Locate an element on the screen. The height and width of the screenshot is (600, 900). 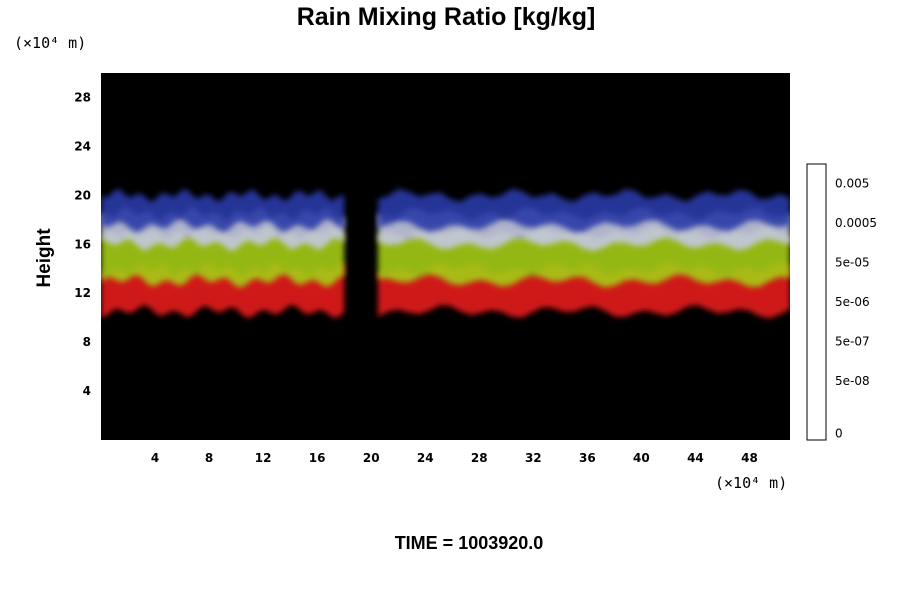
x-tick-label: 16 is located at coordinates (317, 458).